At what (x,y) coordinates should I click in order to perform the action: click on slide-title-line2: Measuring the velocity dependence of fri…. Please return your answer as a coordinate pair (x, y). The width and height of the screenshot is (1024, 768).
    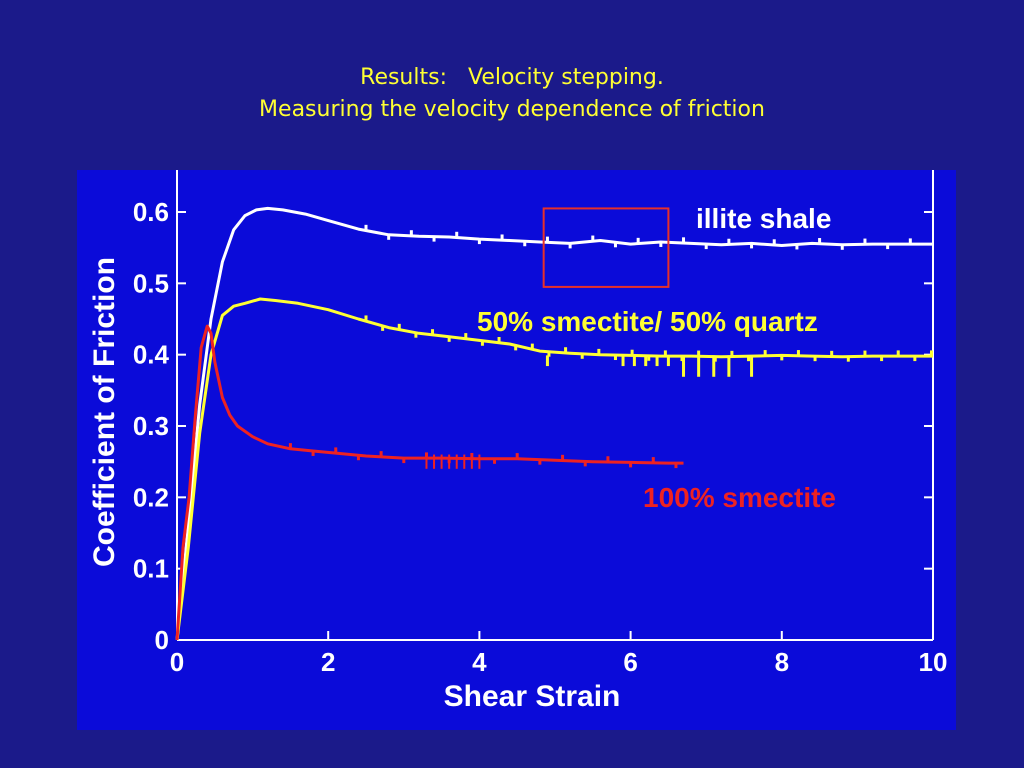
    Looking at the image, I should click on (512, 109).